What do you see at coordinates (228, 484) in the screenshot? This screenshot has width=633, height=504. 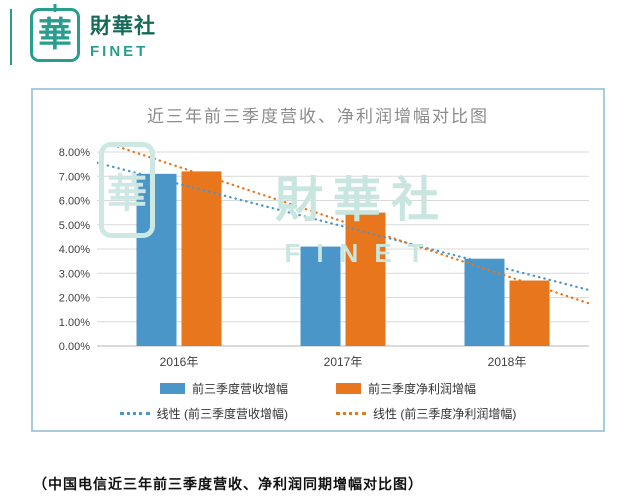 I see `caption: （中国电信近三年前三季度营收、净利润同期增幅对比图）` at bounding box center [228, 484].